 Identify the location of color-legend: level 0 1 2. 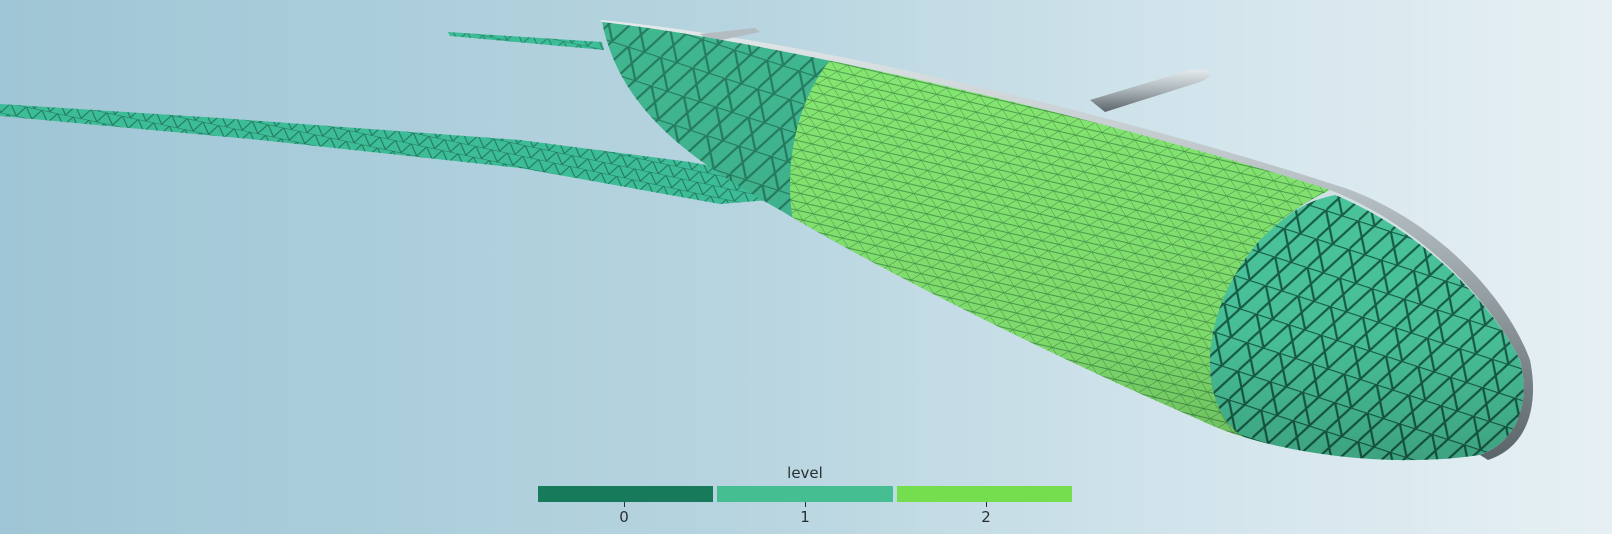
(805, 498).